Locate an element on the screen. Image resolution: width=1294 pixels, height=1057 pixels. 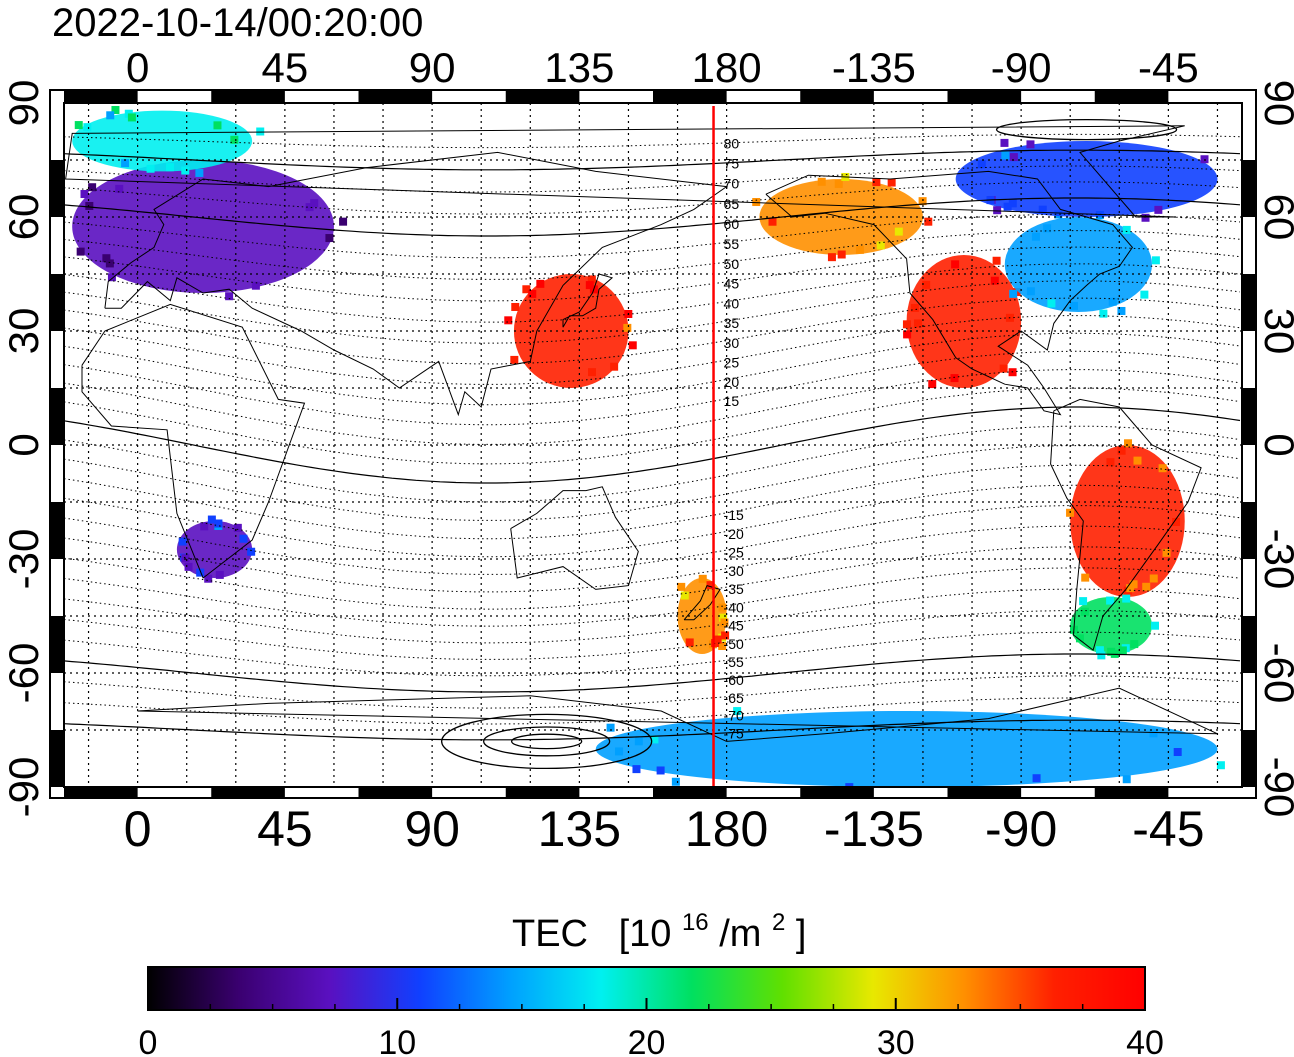
coastline-north-america is located at coordinates (949, 293).